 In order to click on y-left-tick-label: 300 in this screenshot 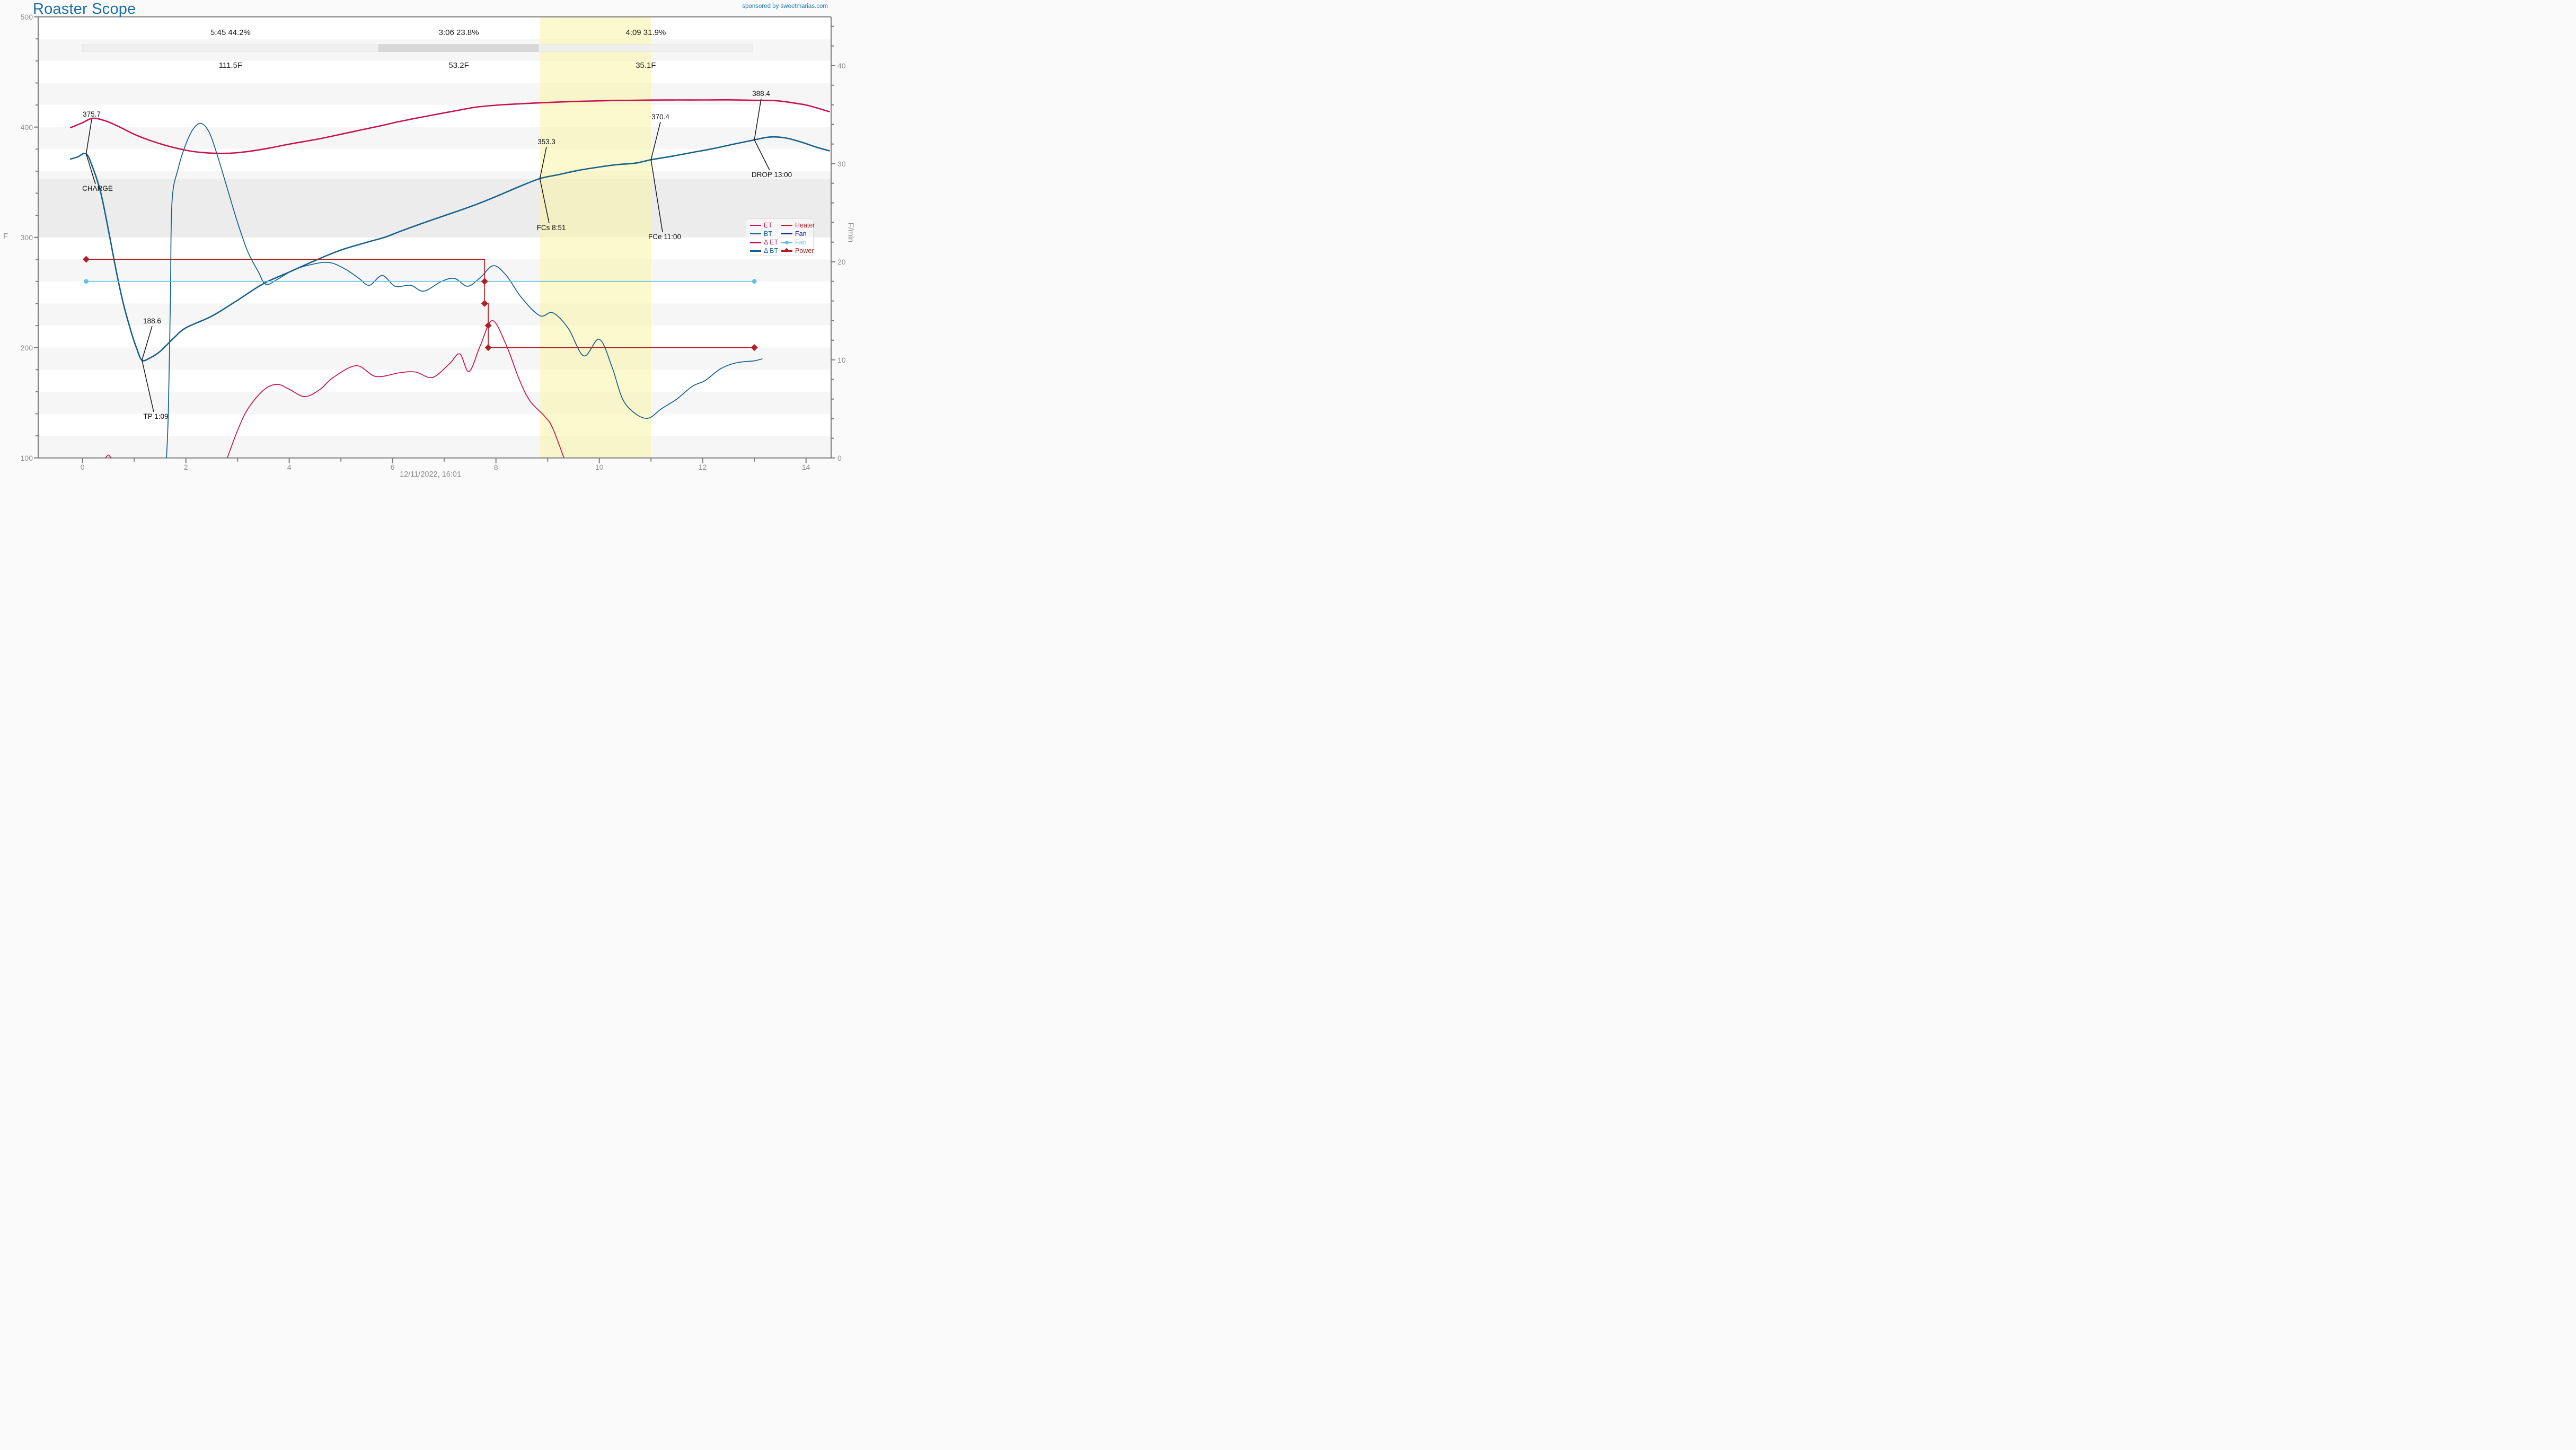, I will do `click(26, 238)`.